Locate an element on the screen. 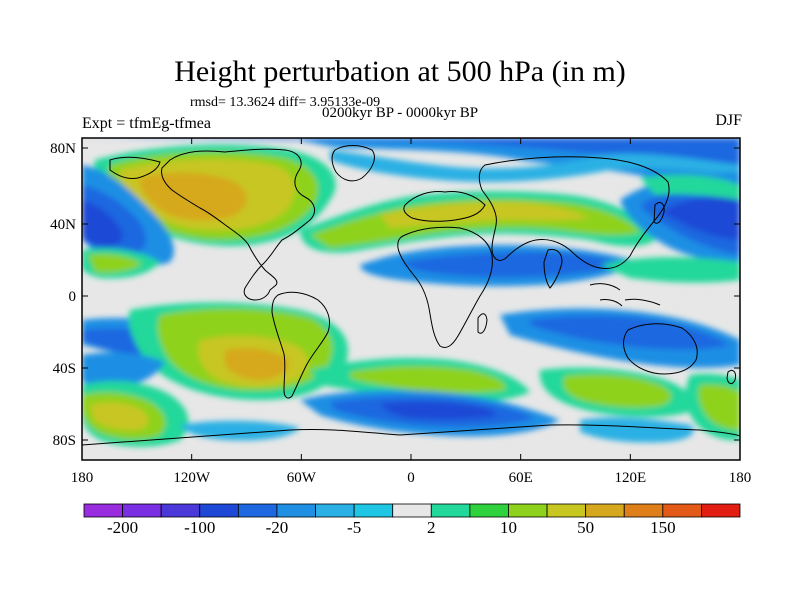  lon-tick-label: 120E is located at coordinates (630, 478).